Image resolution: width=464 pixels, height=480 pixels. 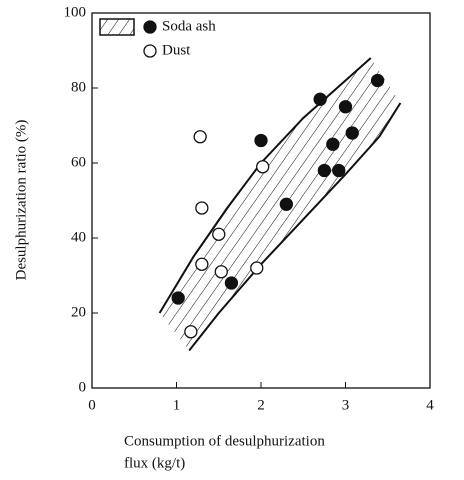 What do you see at coordinates (78, 162) in the screenshot?
I see `y-tick-label: 60` at bounding box center [78, 162].